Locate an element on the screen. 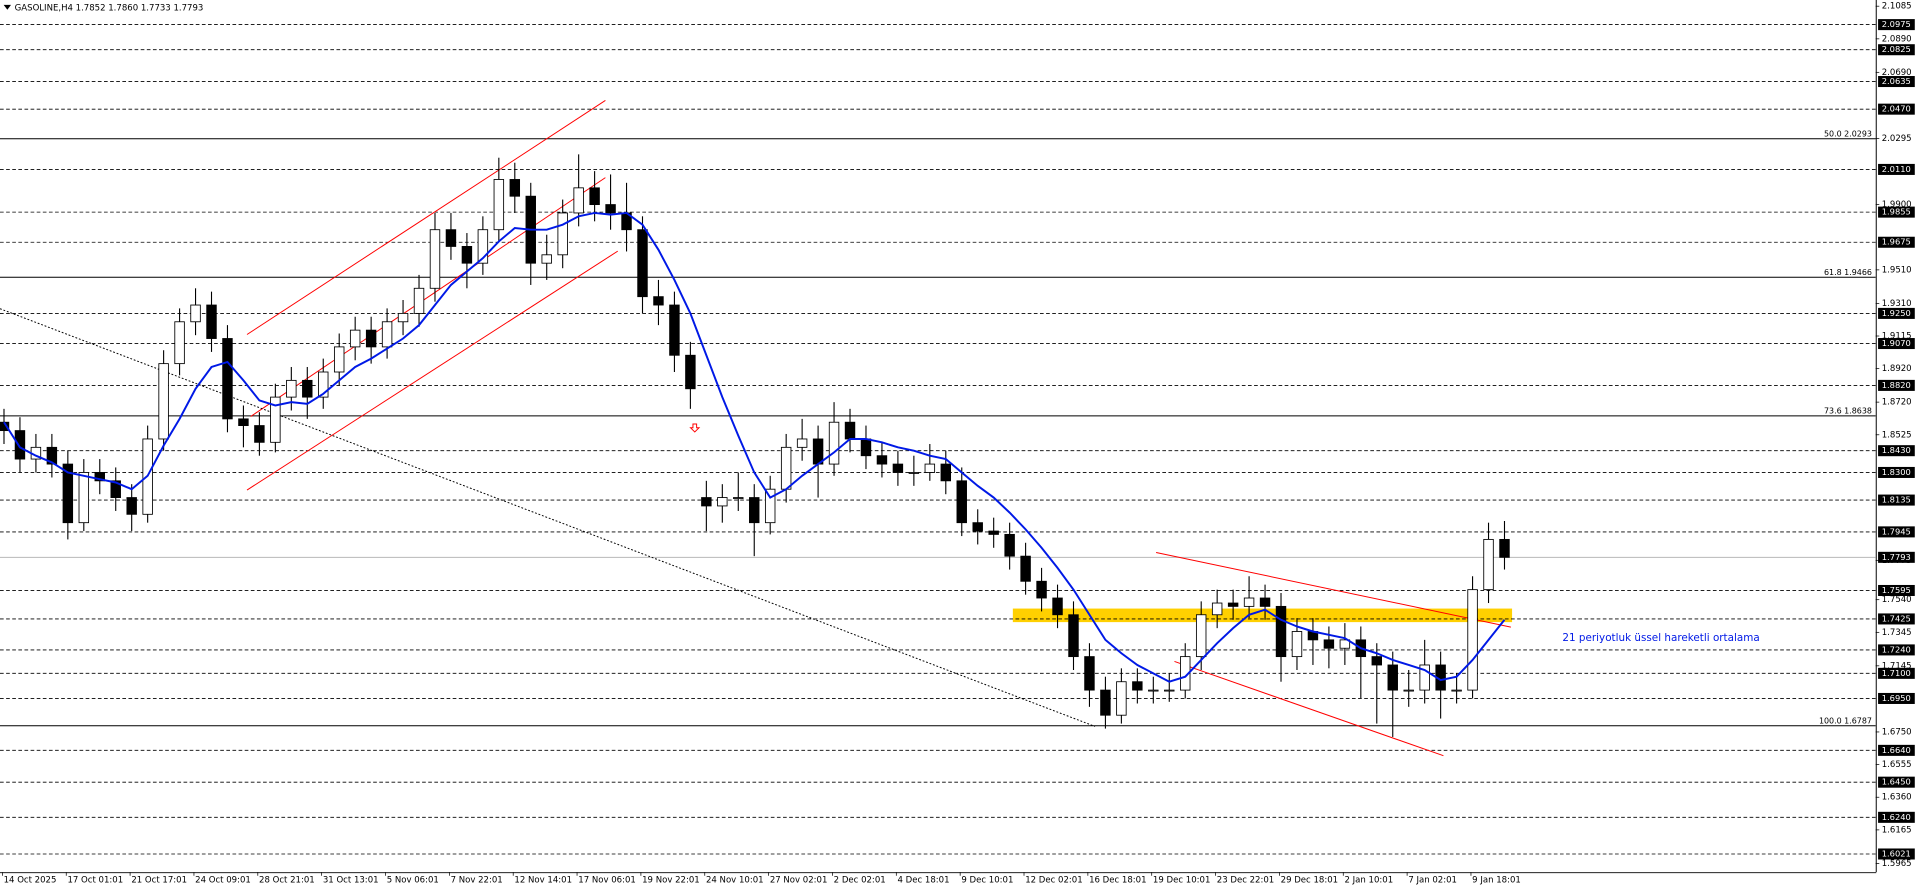  ema-annotation: 21 periyotluk üssel hareketli ortalama is located at coordinates (1660, 638).